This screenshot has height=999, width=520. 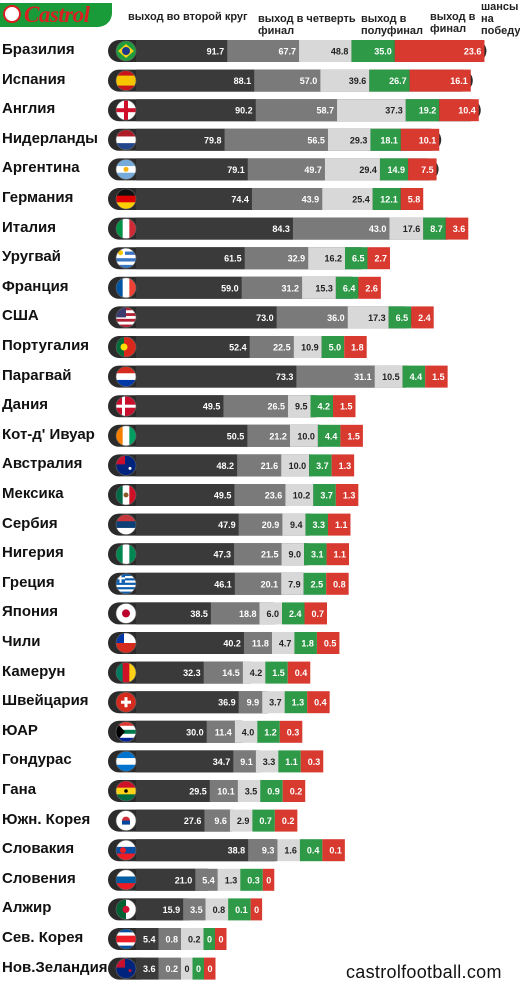 What do you see at coordinates (126, 880) in the screenshot?
I see `slovenia-flag-icon` at bounding box center [126, 880].